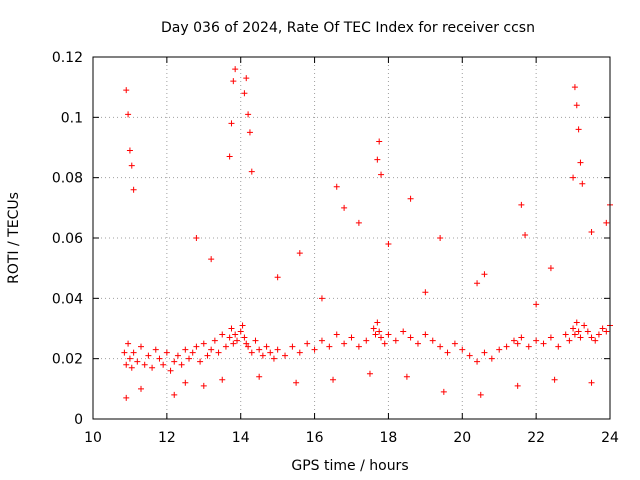 The height and width of the screenshot is (480, 640). What do you see at coordinates (167, 438) in the screenshot?
I see `x-tick-label: 12` at bounding box center [167, 438].